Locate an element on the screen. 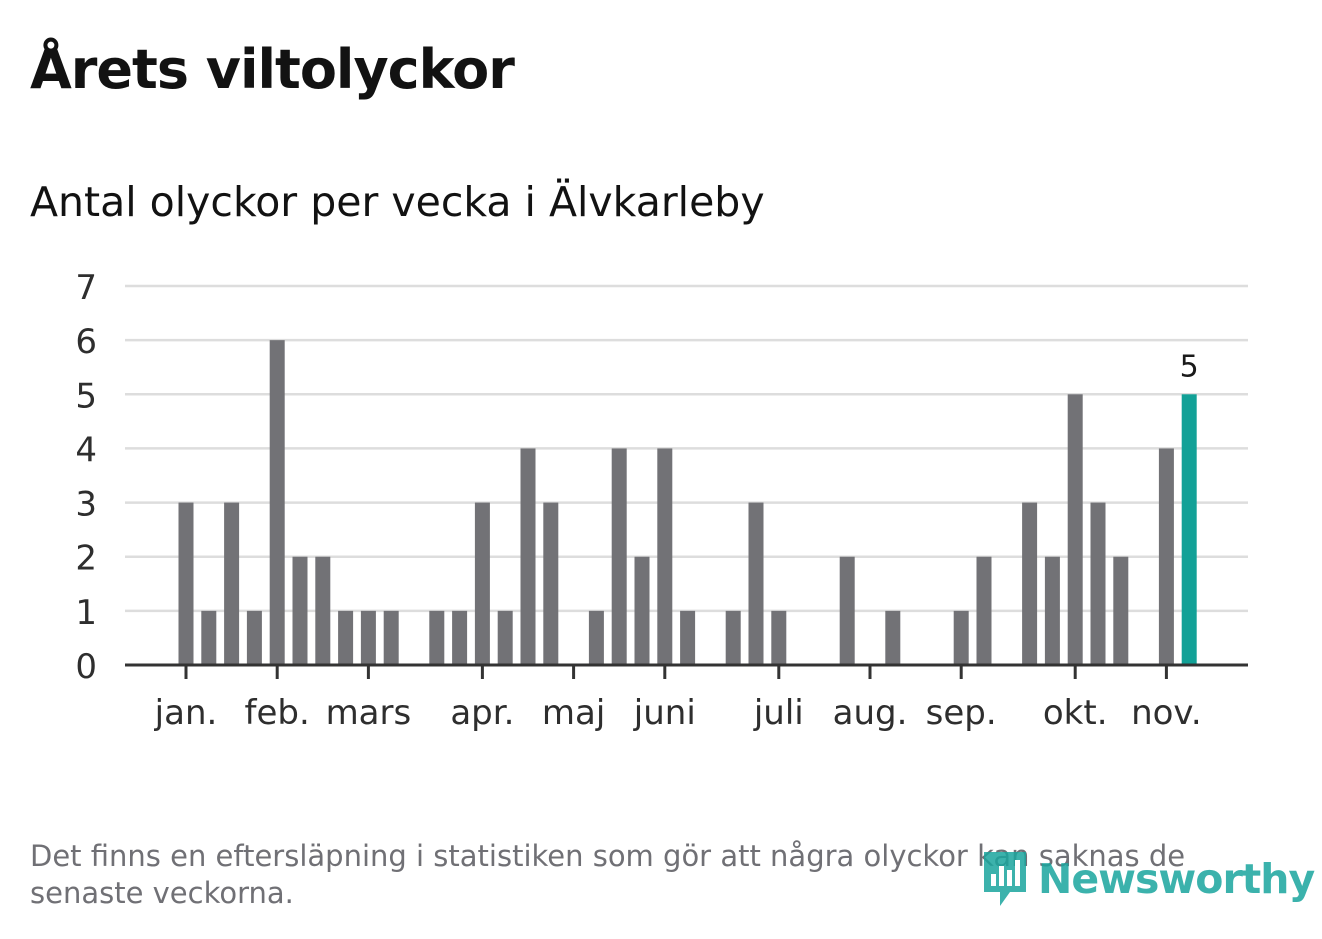 This screenshot has height=939, width=1322. bar-highlighted is located at coordinates (1189, 529).